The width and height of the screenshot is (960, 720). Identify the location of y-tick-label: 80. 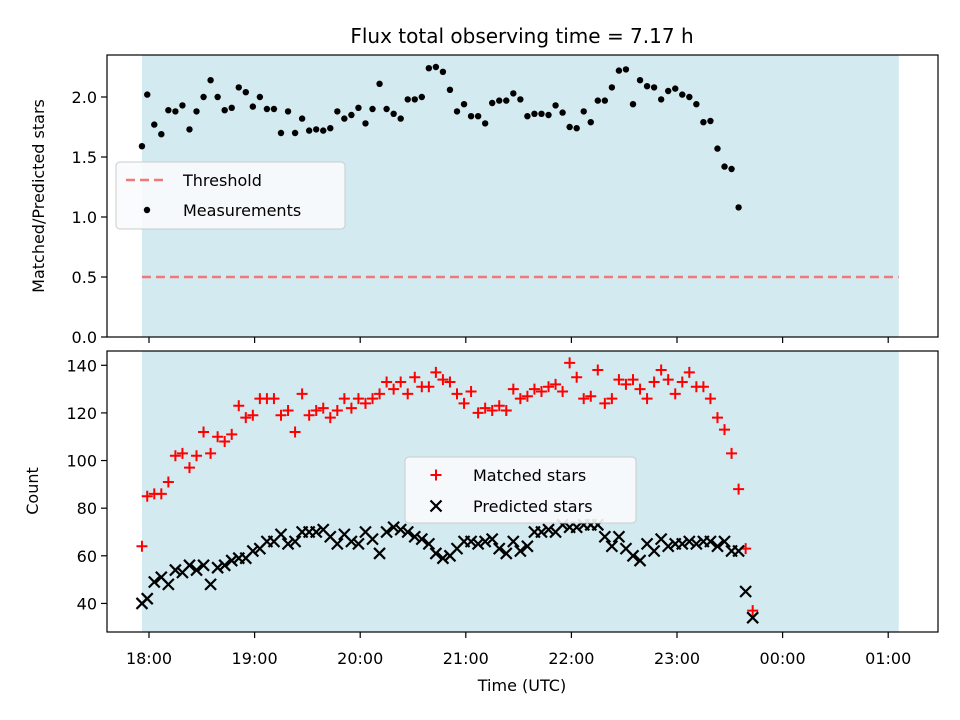
(87, 508).